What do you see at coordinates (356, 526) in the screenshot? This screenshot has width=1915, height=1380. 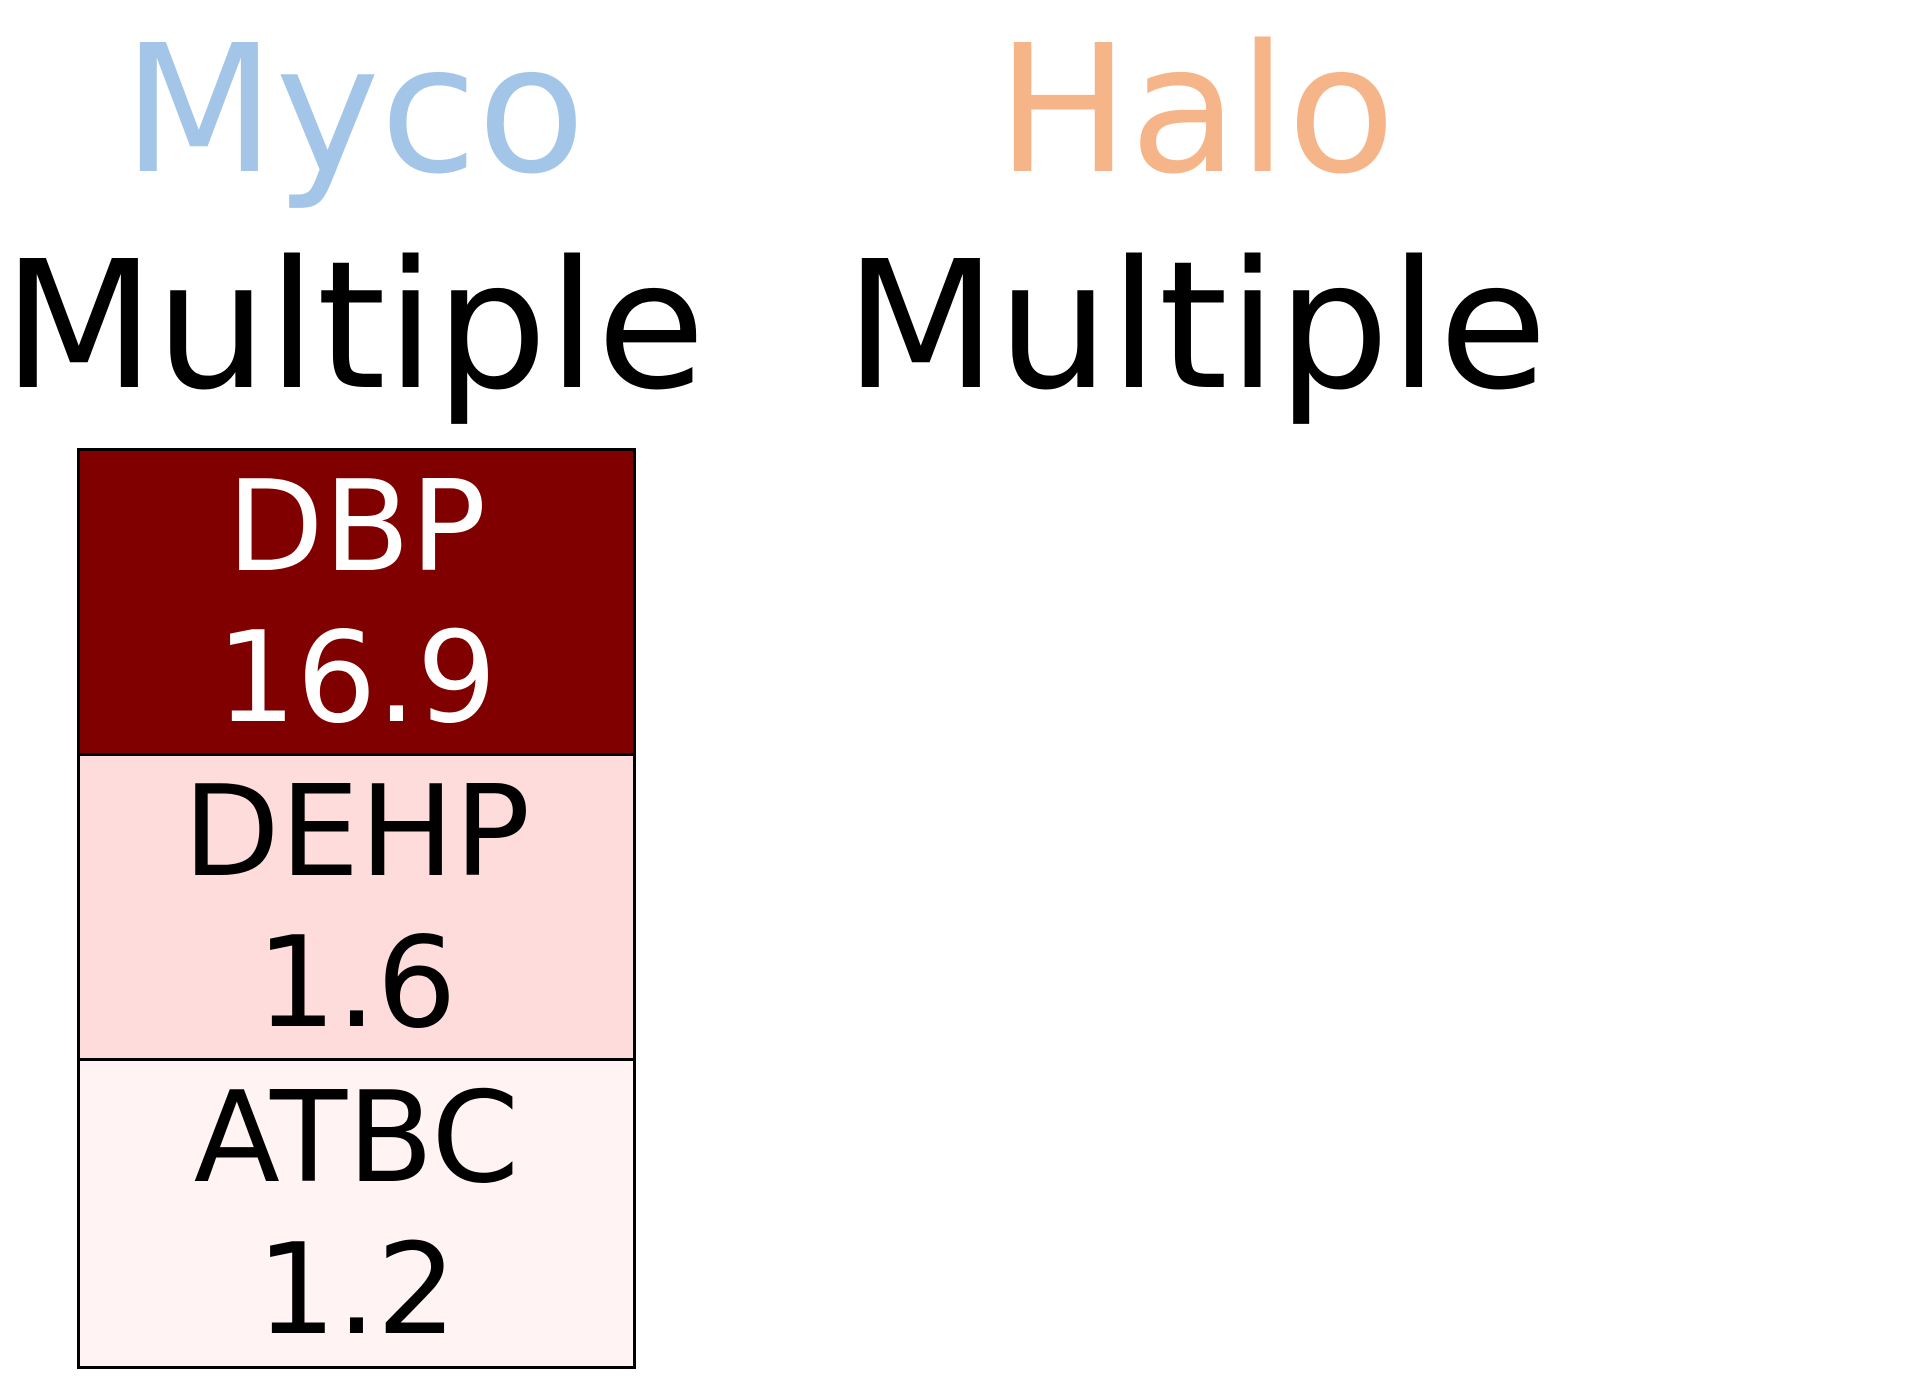 I see `cell-label: DBP` at bounding box center [356, 526].